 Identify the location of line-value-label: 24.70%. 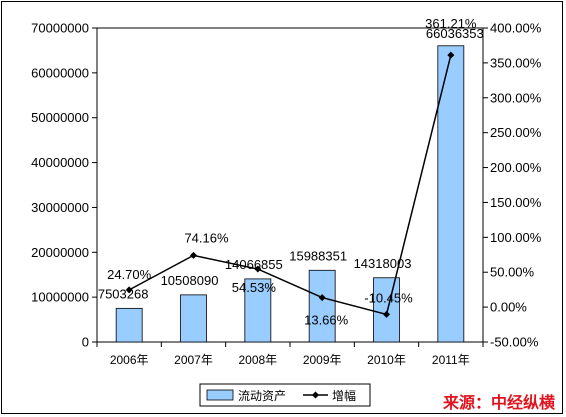
(129, 274).